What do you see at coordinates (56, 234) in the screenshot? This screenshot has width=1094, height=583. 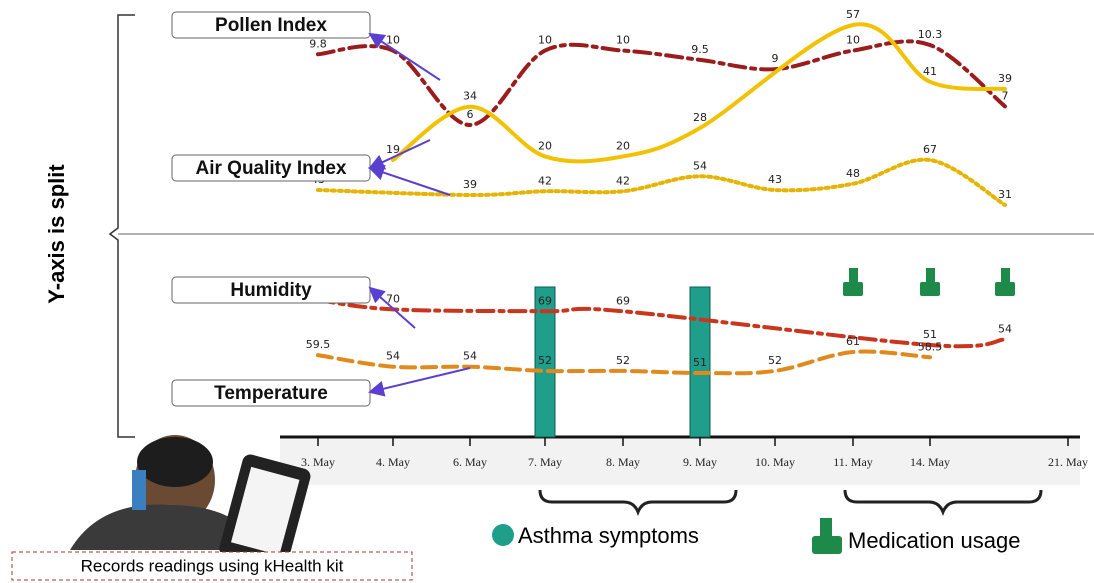 I see `split-note: Y-axis is split` at bounding box center [56, 234].